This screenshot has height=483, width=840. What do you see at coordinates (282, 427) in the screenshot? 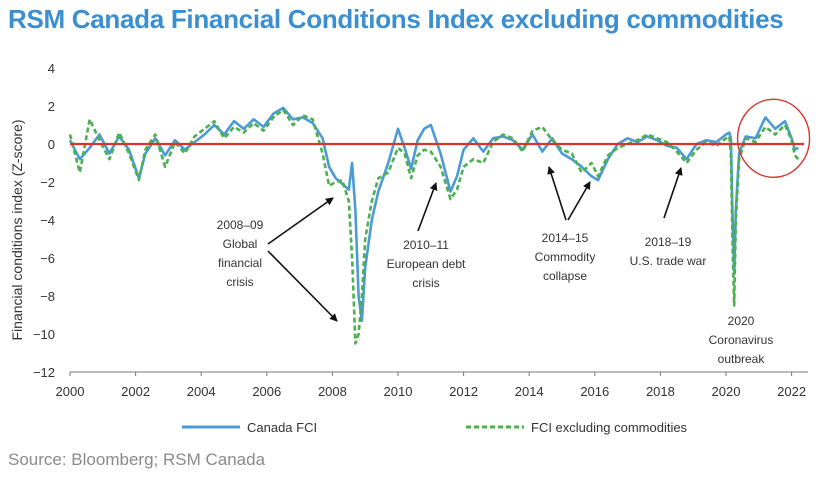
I see `legend-label-canada-fci: Canada FCI` at bounding box center [282, 427].